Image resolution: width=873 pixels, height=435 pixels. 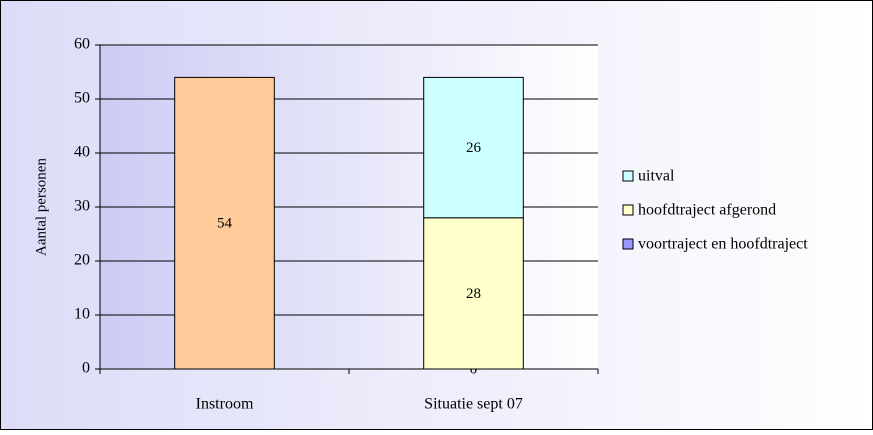 I want to click on y-tick-label: 50, so click(x=82, y=98).